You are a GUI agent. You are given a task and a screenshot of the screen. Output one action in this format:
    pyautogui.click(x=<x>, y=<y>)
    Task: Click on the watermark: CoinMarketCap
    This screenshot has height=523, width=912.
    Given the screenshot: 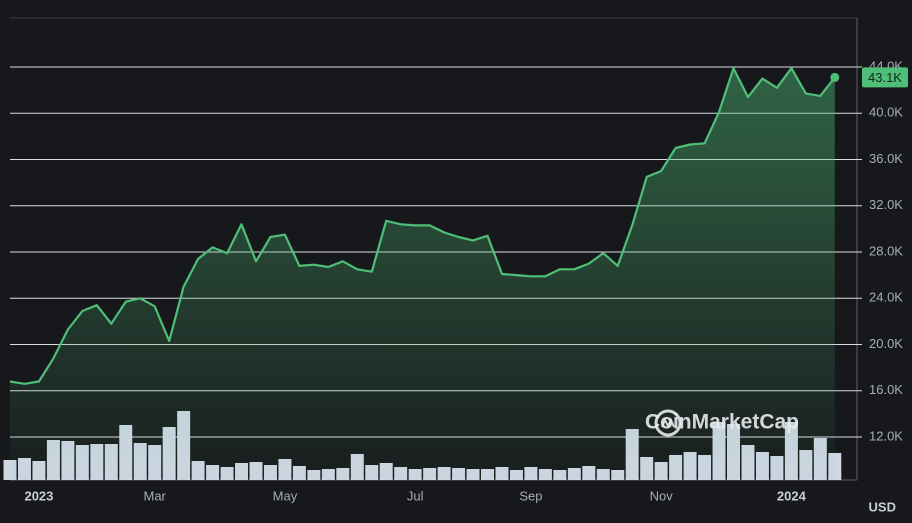 What is the action you would take?
    pyautogui.click(x=722, y=422)
    